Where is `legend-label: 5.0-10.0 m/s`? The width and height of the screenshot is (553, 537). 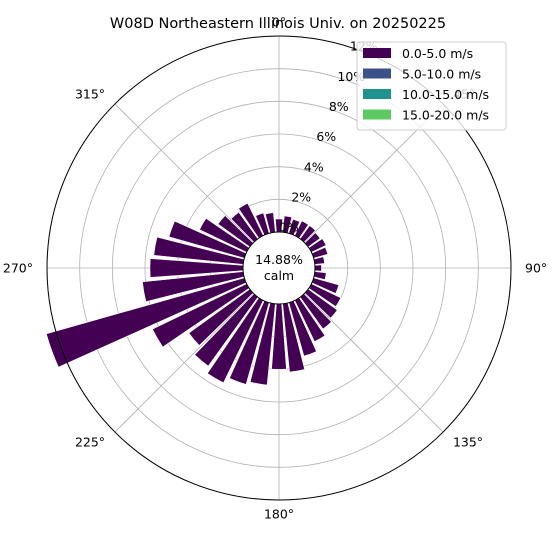
legend-label: 5.0-10.0 m/s is located at coordinates (441, 74).